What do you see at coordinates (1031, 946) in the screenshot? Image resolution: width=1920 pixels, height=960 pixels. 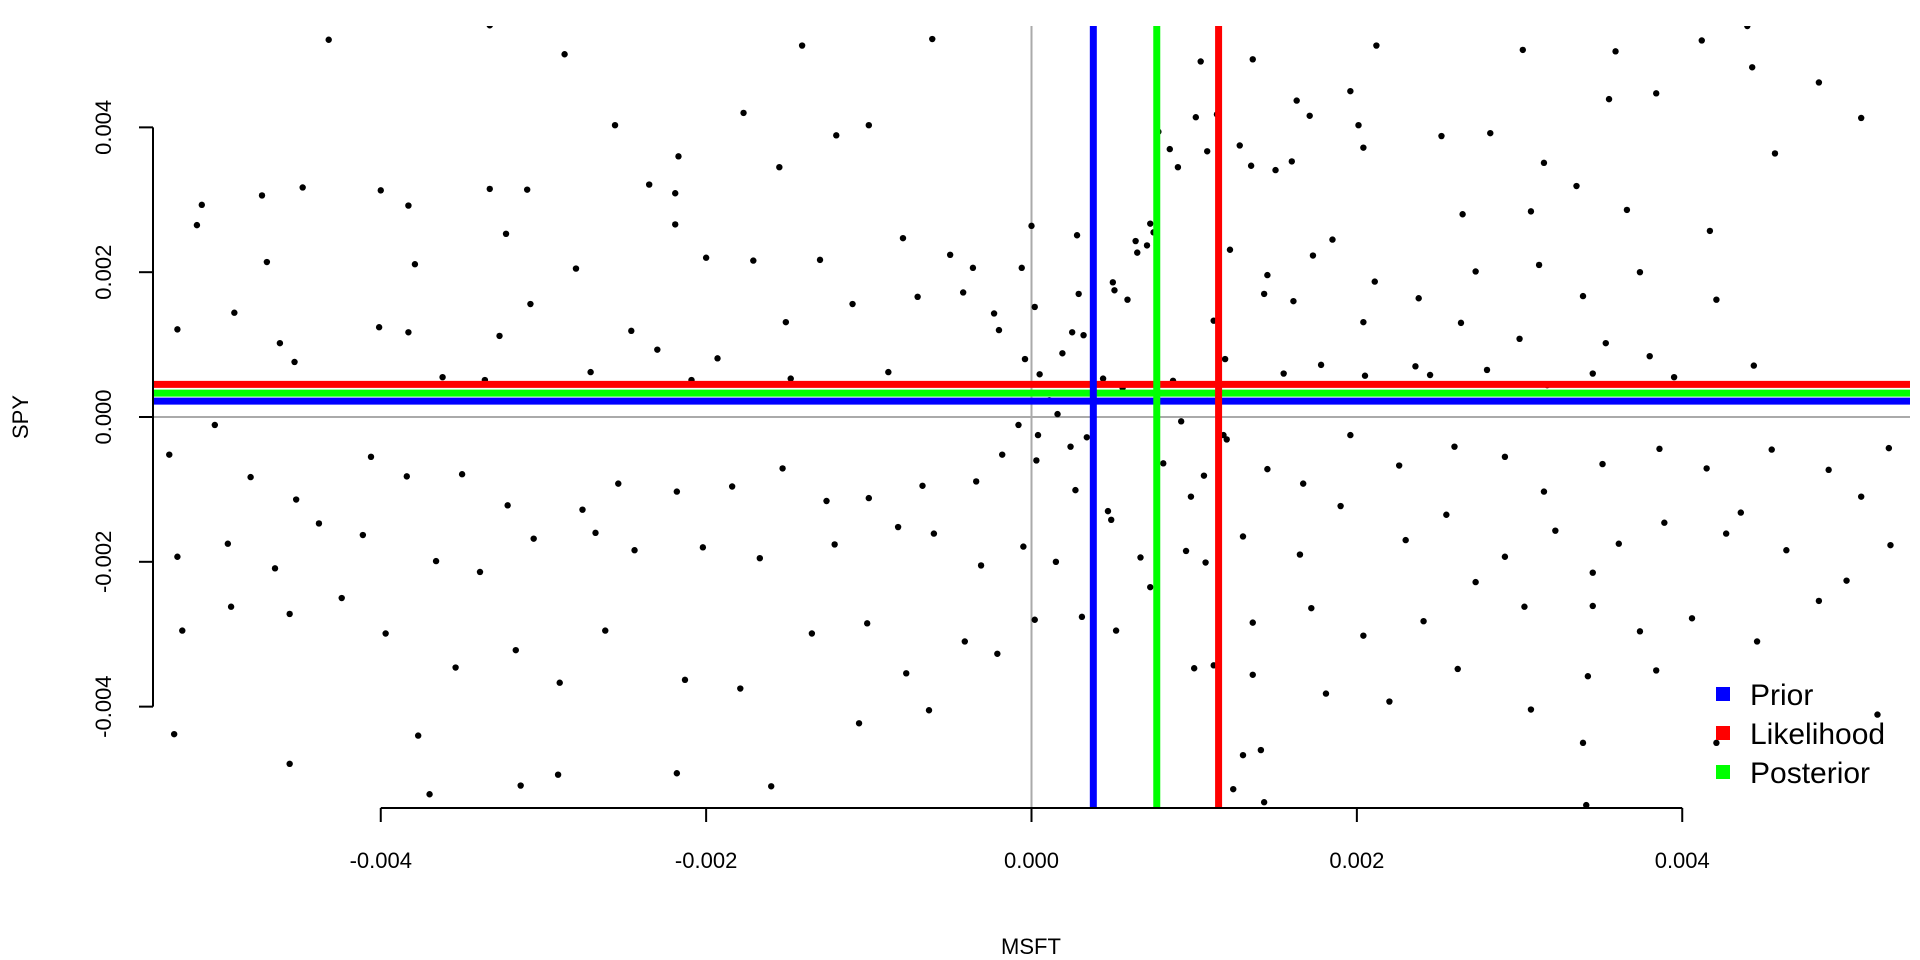 I see `x-axis-title: MSFT` at bounding box center [1031, 946].